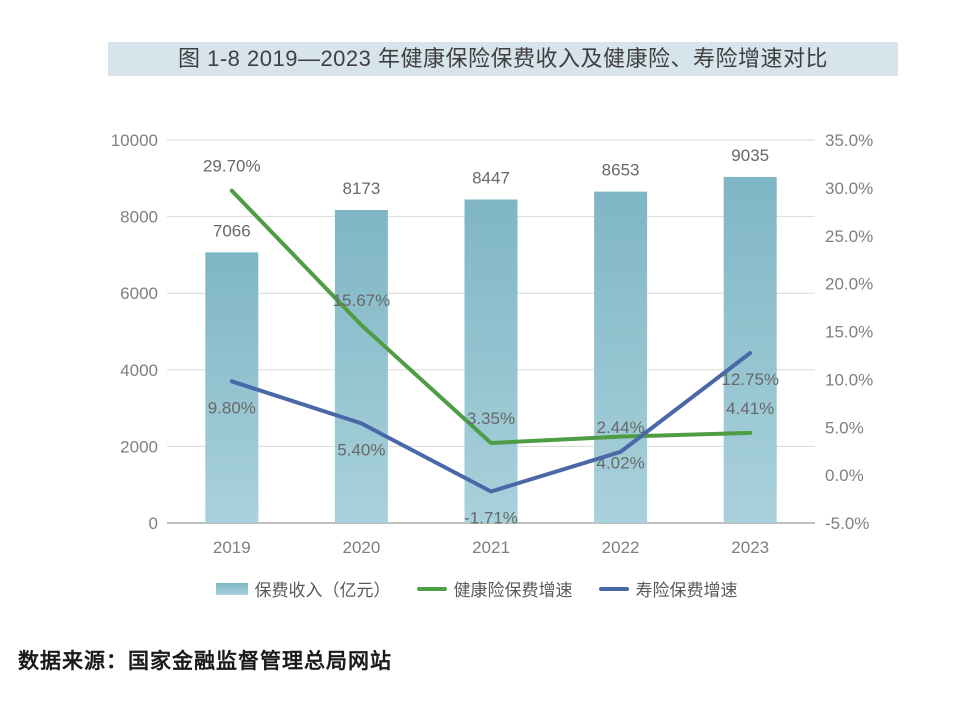 The image size is (953, 711). Describe the element at coordinates (750, 547) in the screenshot. I see `x-axis-category-label: 2023` at that location.